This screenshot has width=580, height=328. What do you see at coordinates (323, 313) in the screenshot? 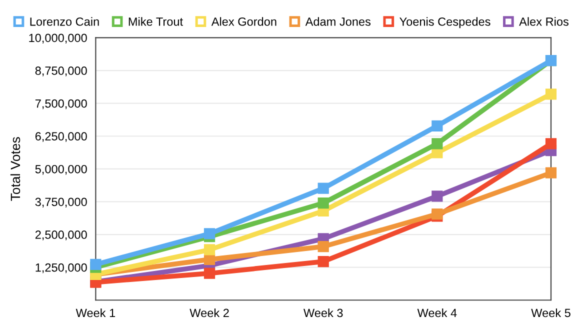
I see `x-tick-label: Week 3` at bounding box center [323, 313].